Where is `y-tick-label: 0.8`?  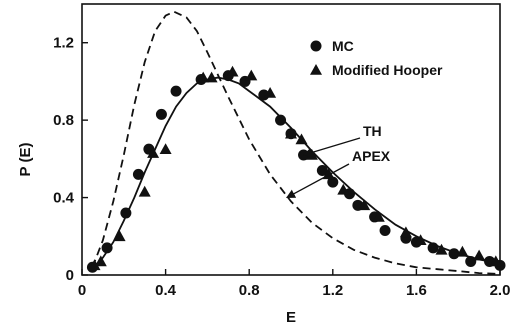
y-tick-label: 0.8 is located at coordinates (63, 120).